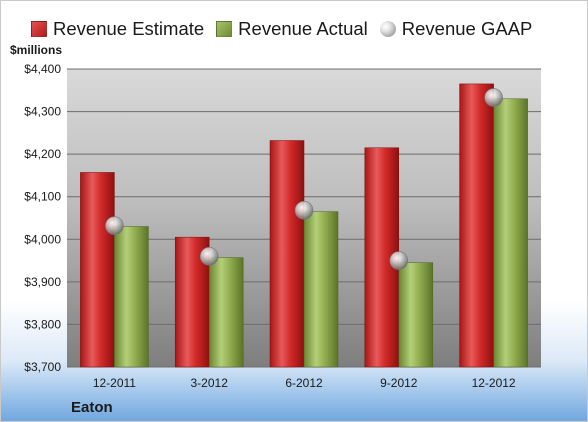  What do you see at coordinates (114, 383) in the screenshot?
I see `x-tick-label: 12-2011` at bounding box center [114, 383].